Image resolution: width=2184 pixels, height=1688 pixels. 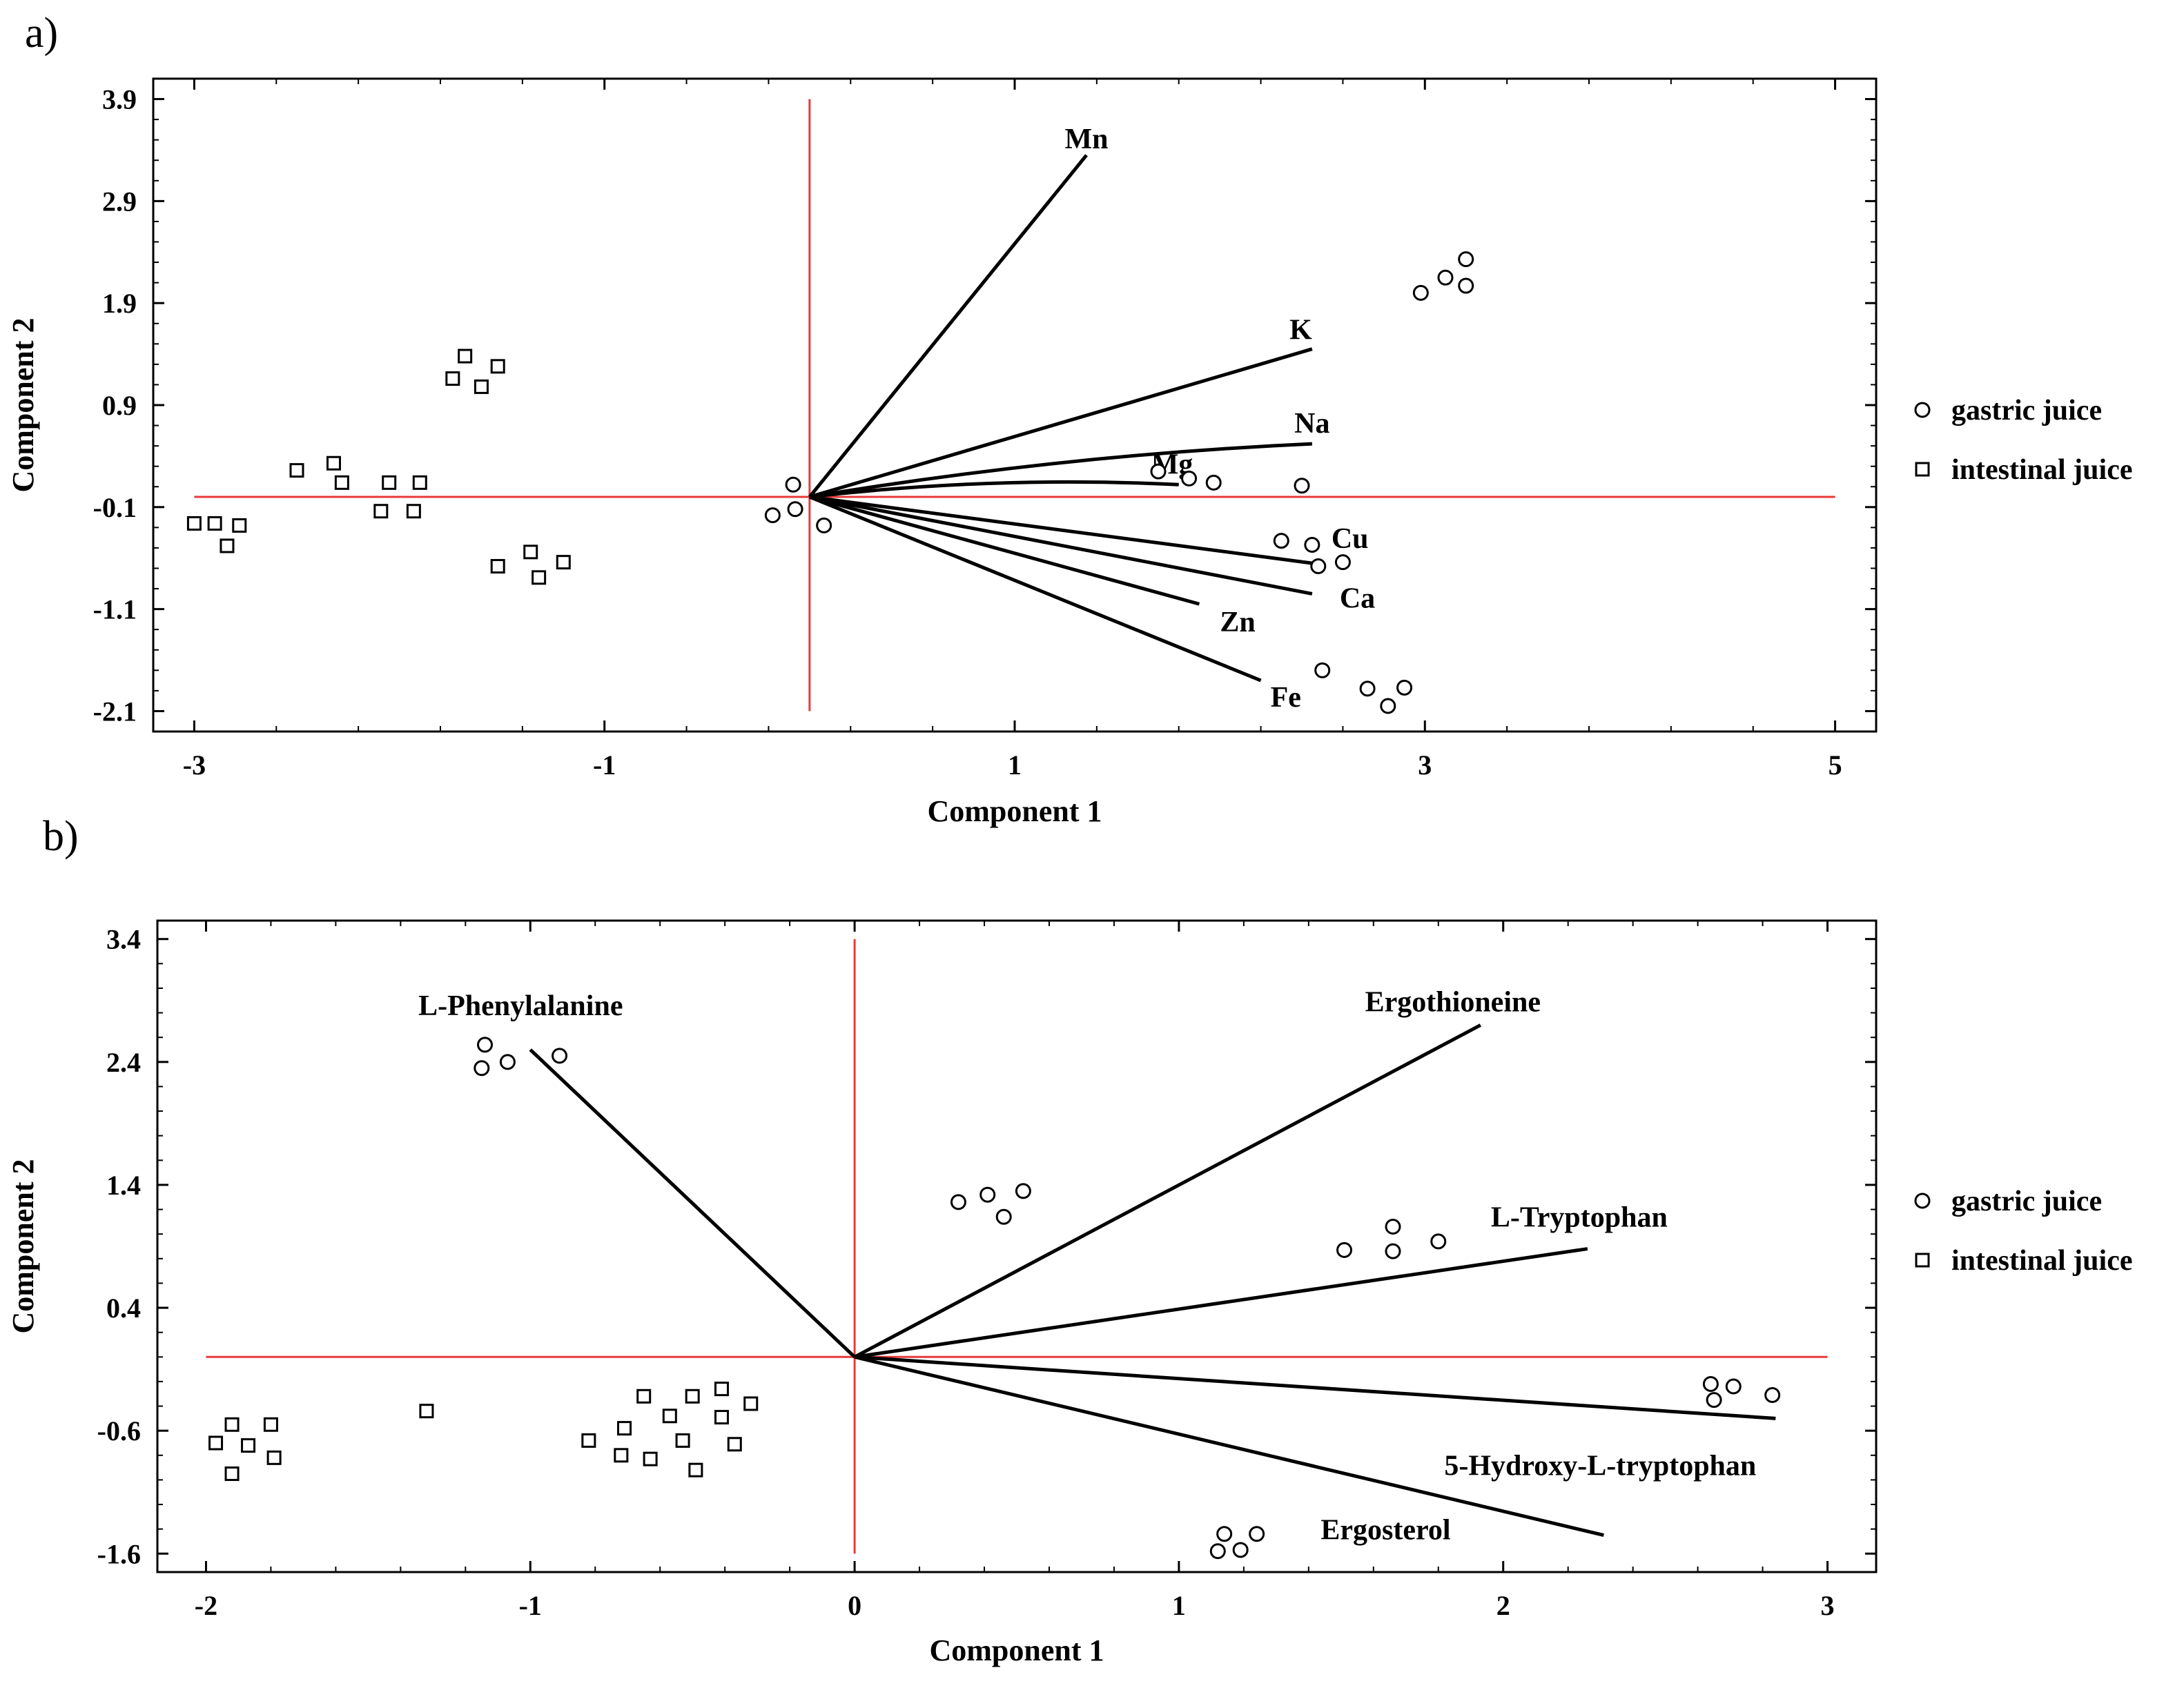 I want to click on legend-label: intestinal juice, so click(x=2041, y=1261).